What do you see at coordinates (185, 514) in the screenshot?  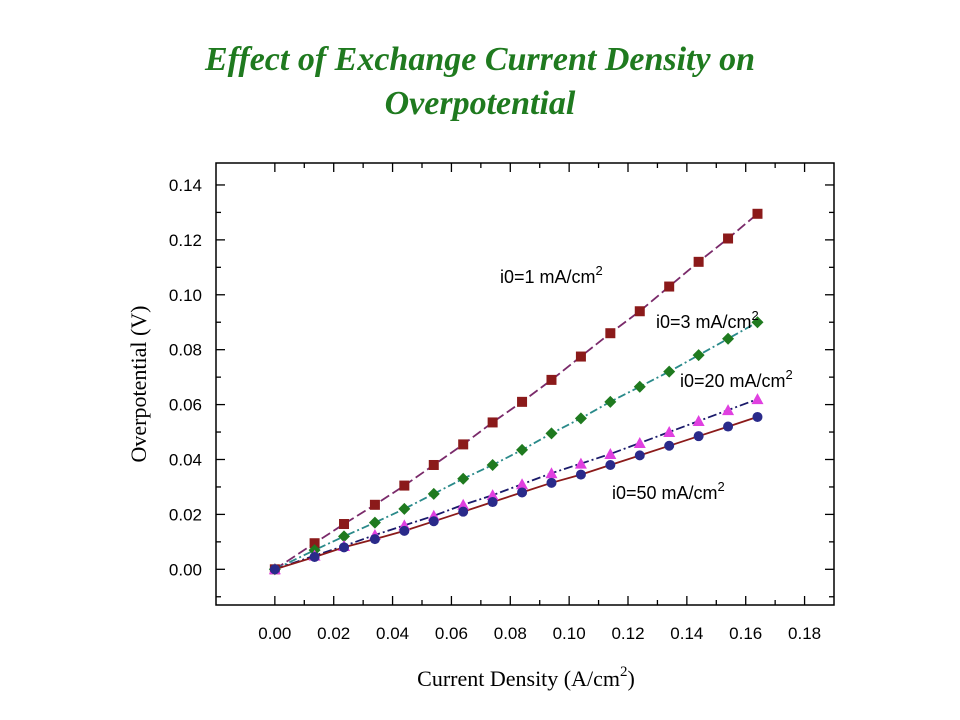 I see `y-tick-label: 0.02` at bounding box center [185, 514].